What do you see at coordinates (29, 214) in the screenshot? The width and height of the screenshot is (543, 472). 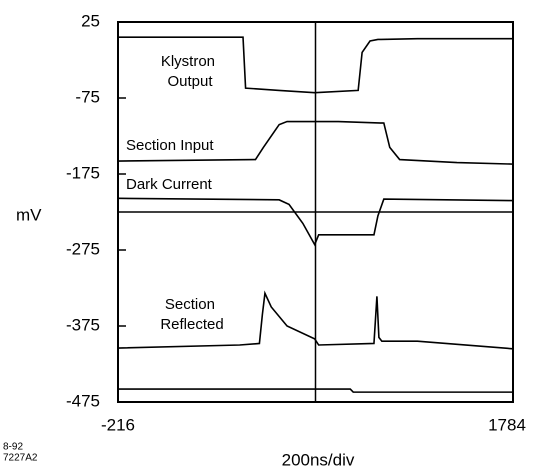 I see `y-axis-label: mV` at bounding box center [29, 214].